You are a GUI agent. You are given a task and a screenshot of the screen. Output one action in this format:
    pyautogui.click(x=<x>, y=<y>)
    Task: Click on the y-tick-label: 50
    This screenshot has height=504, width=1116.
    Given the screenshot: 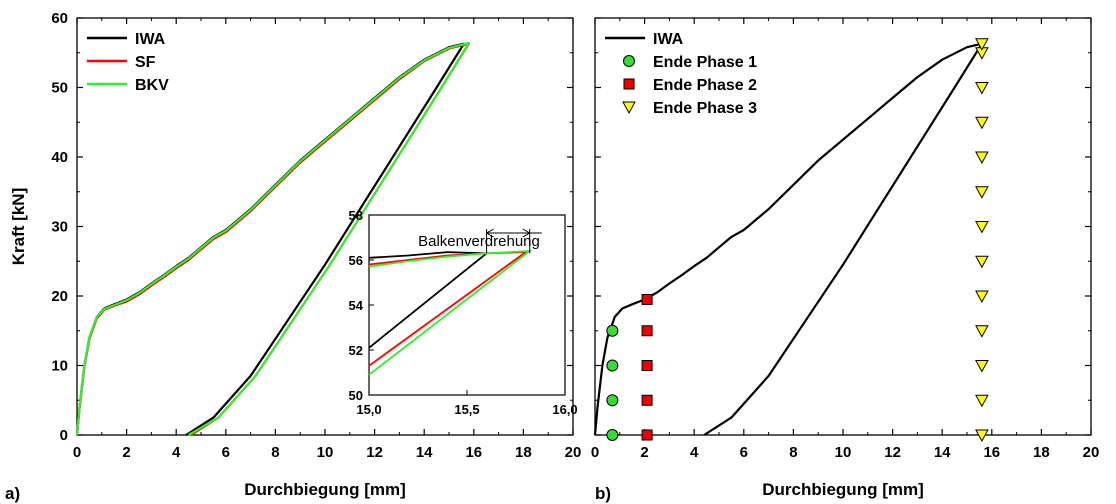 What is the action you would take?
    pyautogui.click(x=59, y=88)
    